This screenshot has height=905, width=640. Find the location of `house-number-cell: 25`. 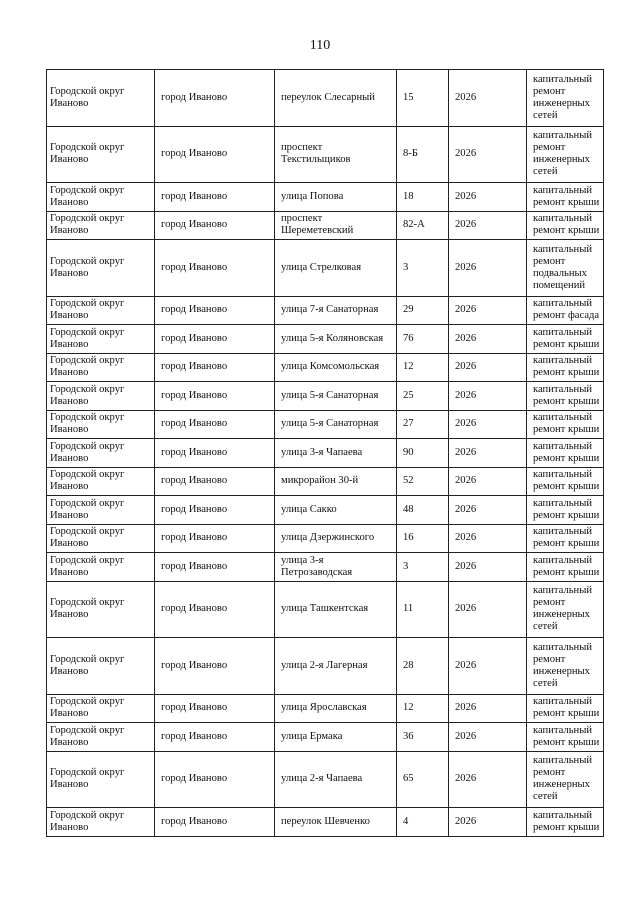

house-number-cell: 25 is located at coordinates (422, 396).